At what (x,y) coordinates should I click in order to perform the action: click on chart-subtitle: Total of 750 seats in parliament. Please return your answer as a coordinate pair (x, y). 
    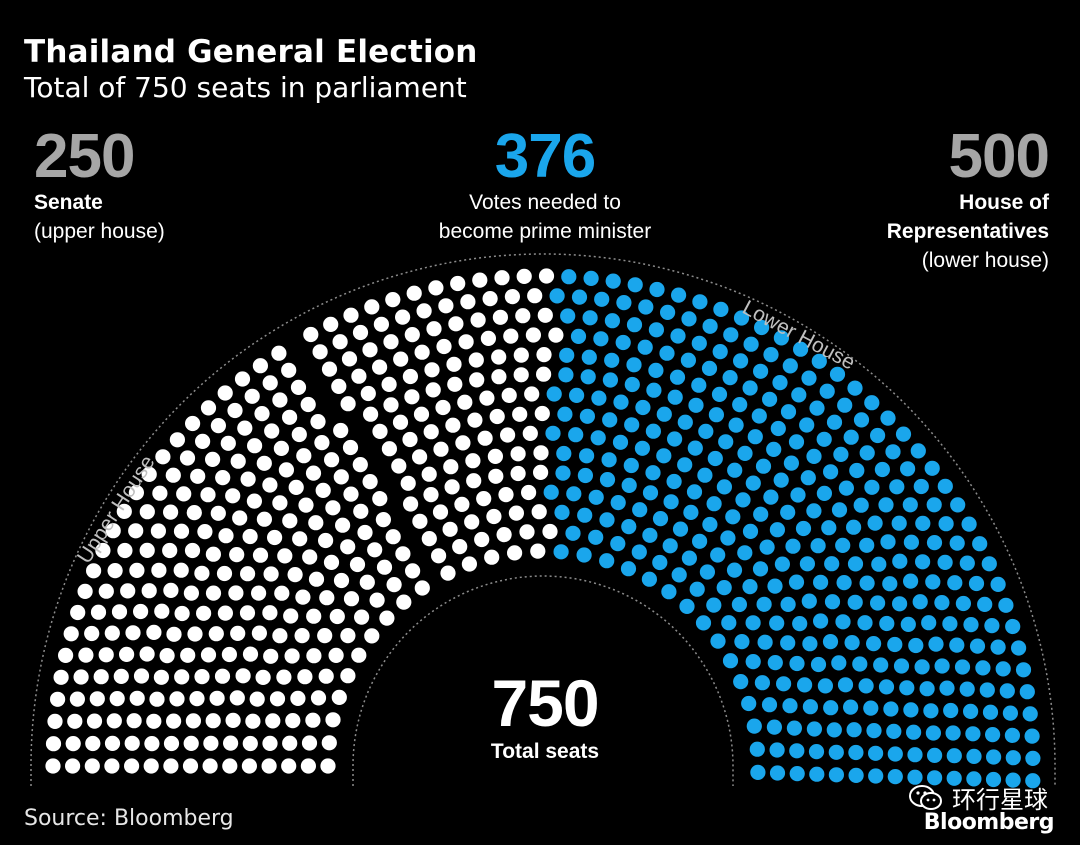
    Looking at the image, I should click on (245, 87).